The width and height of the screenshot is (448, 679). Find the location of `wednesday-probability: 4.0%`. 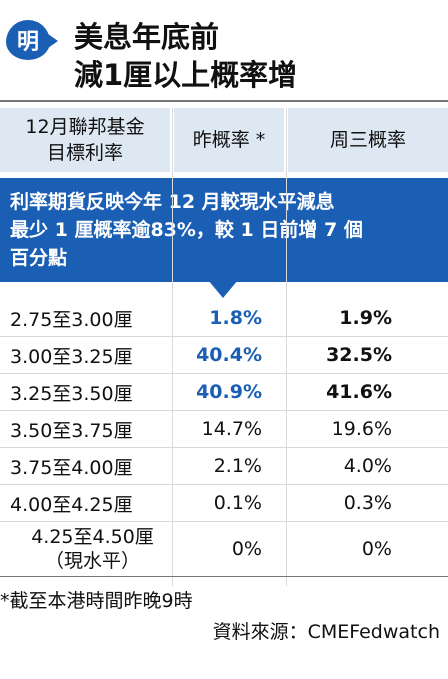

wednesday-probability: 4.0% is located at coordinates (367, 466).